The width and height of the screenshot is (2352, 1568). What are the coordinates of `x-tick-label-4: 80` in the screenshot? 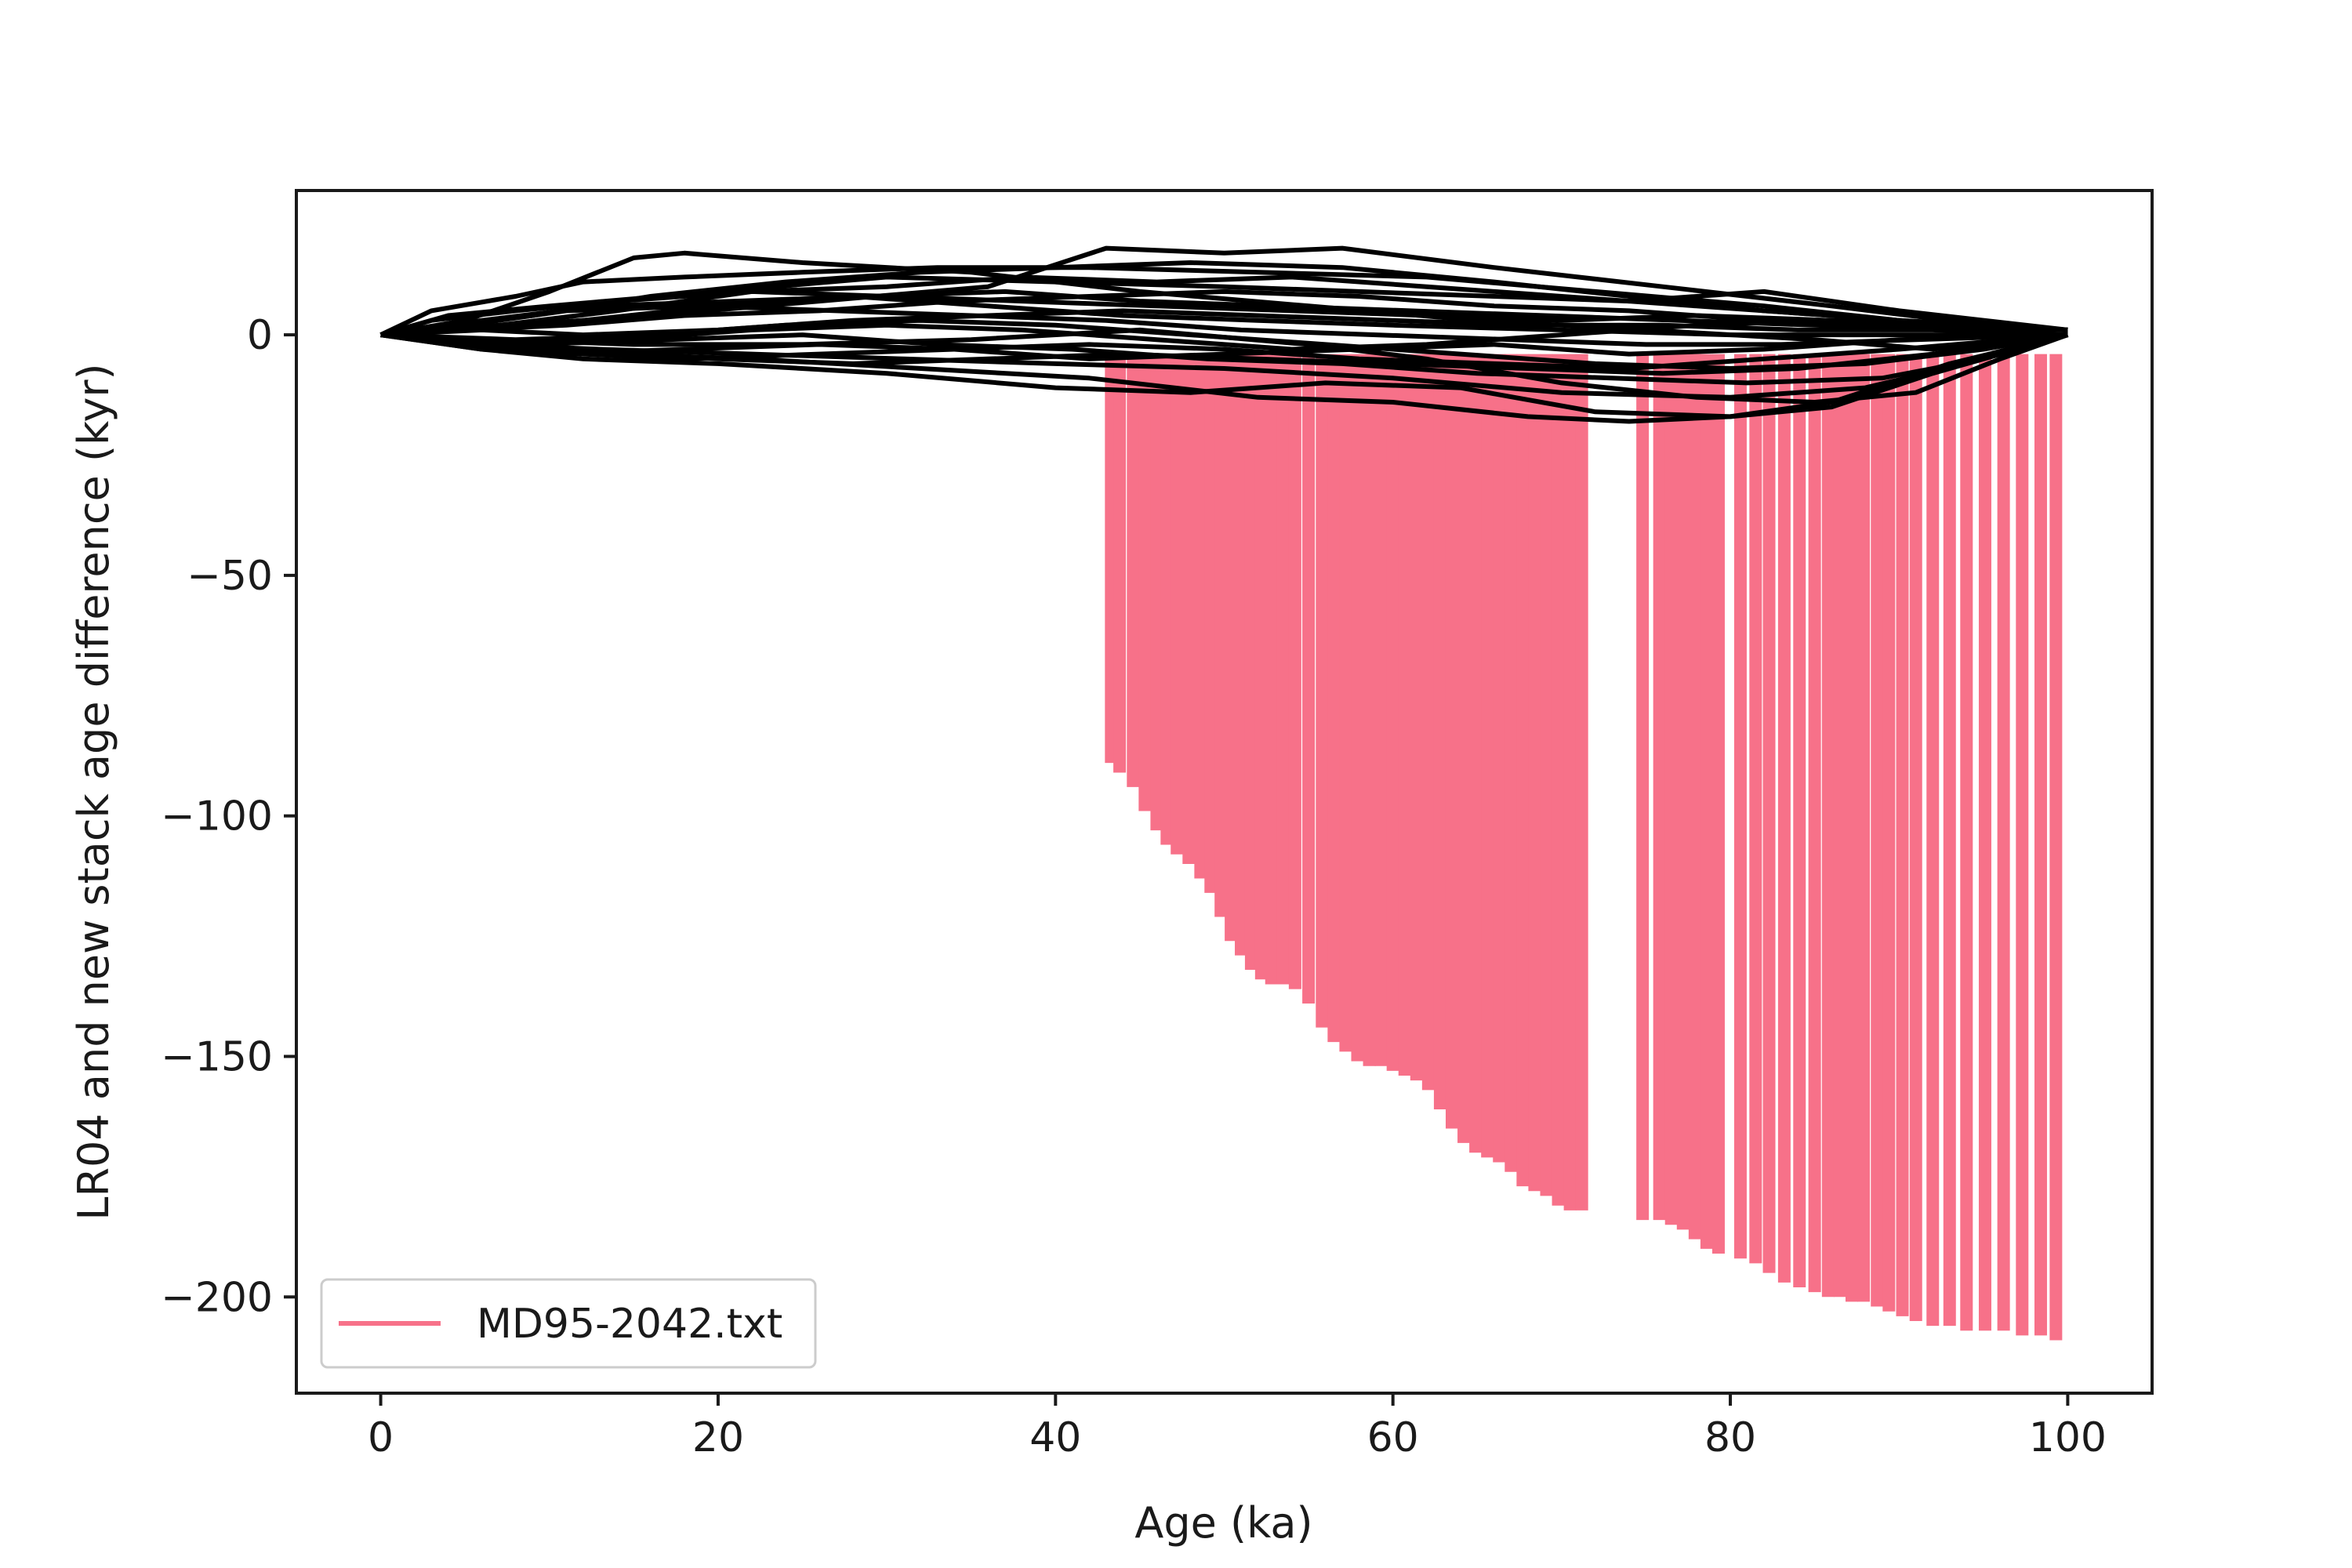 It's located at (1730, 1437).